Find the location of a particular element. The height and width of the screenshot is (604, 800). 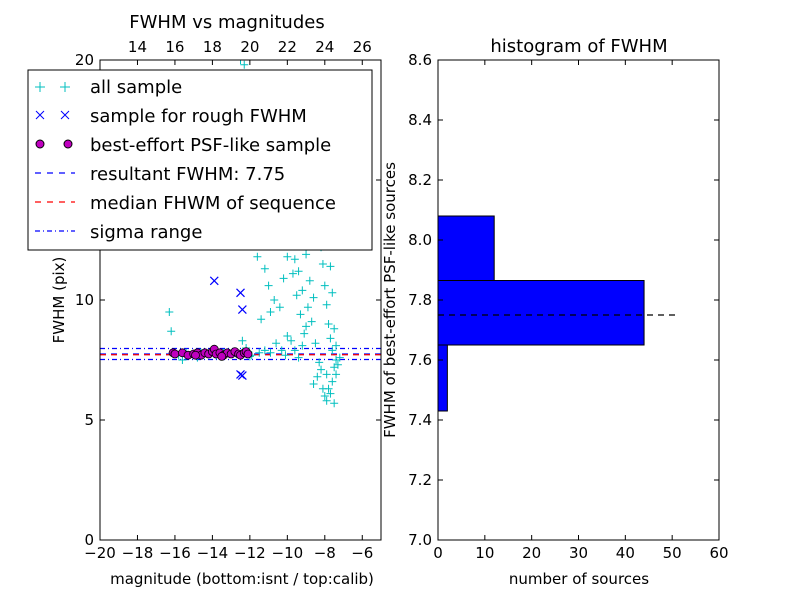

y-tick-label: 10 is located at coordinates (84, 300).